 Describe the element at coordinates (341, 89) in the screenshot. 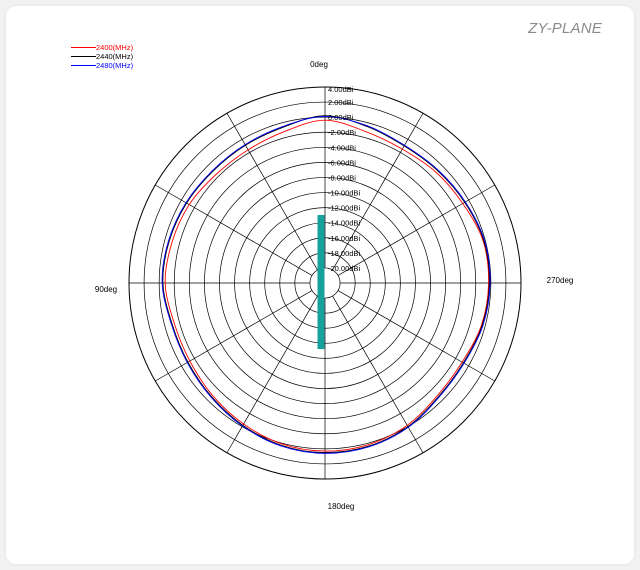

I see `radial-tick-label: 4.00dBi` at that location.